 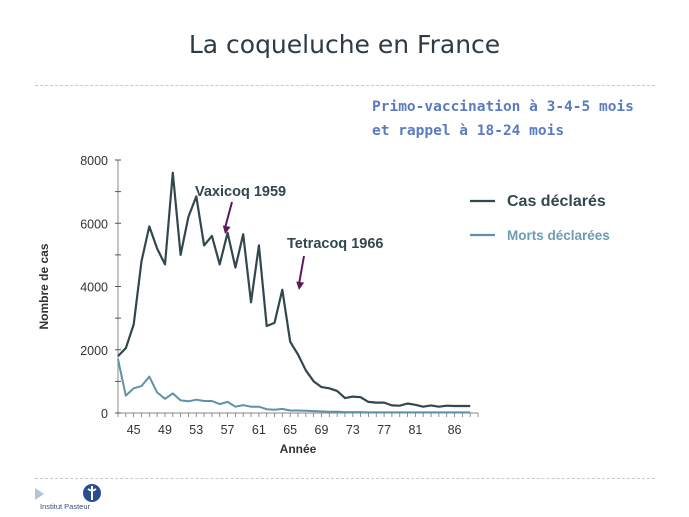 I want to click on logo-text: Institut Pasteur, so click(x=65, y=506).